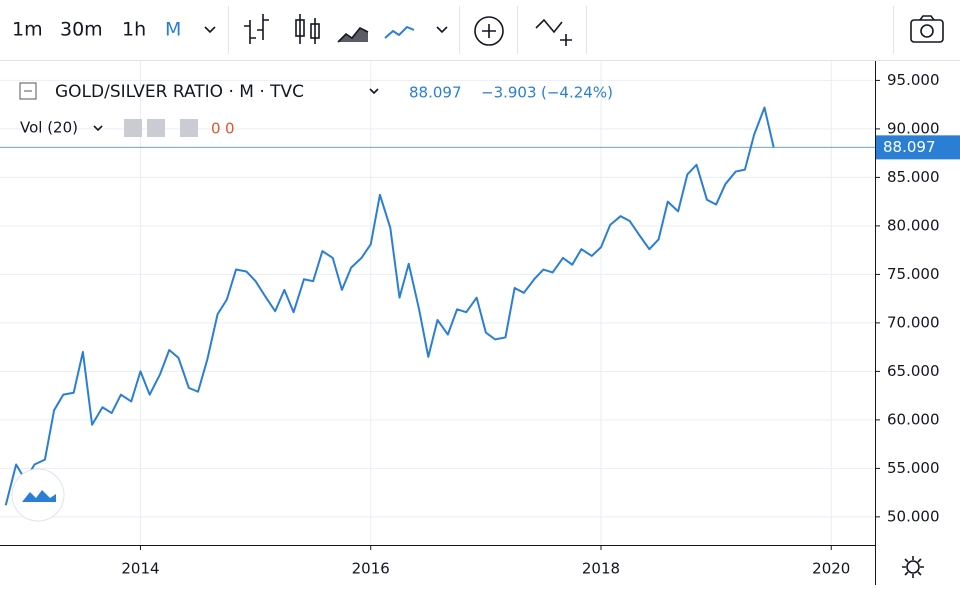  I want to click on x-tick-label: 2020, so click(831, 569).